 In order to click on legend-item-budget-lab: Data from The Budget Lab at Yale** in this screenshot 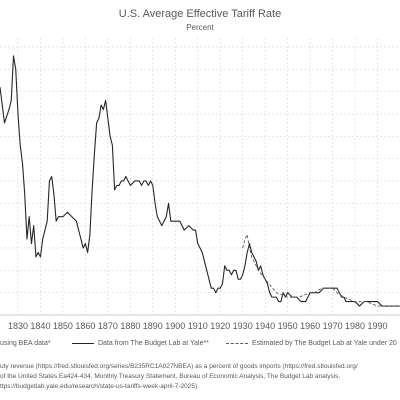, I will do `click(140, 343)`.